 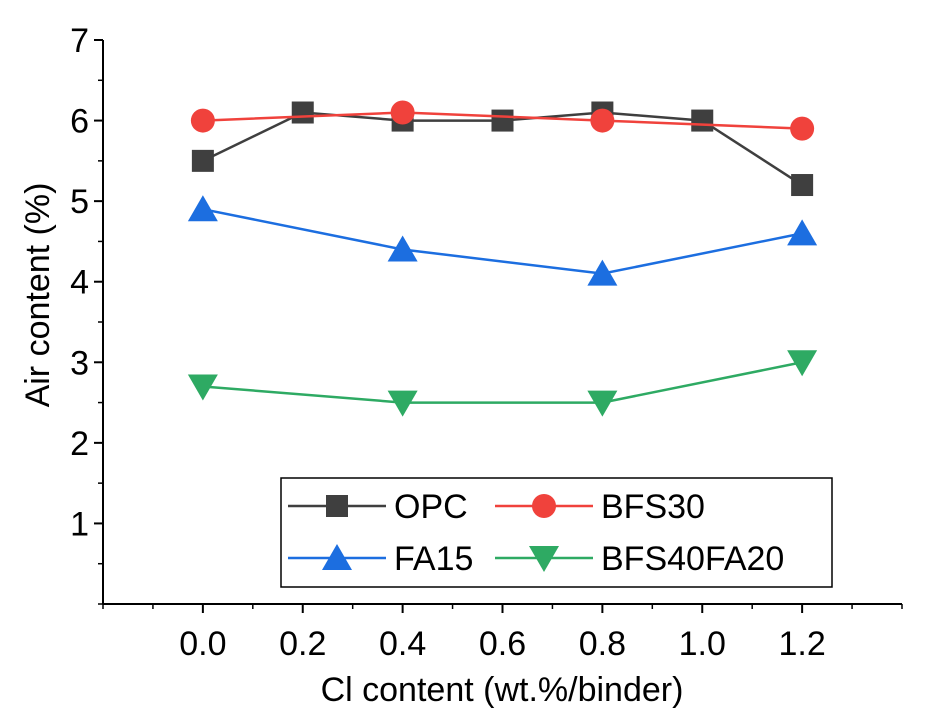 What do you see at coordinates (692, 559) in the screenshot?
I see `legend-label-bfs40fa20: BFS40FA20` at bounding box center [692, 559].